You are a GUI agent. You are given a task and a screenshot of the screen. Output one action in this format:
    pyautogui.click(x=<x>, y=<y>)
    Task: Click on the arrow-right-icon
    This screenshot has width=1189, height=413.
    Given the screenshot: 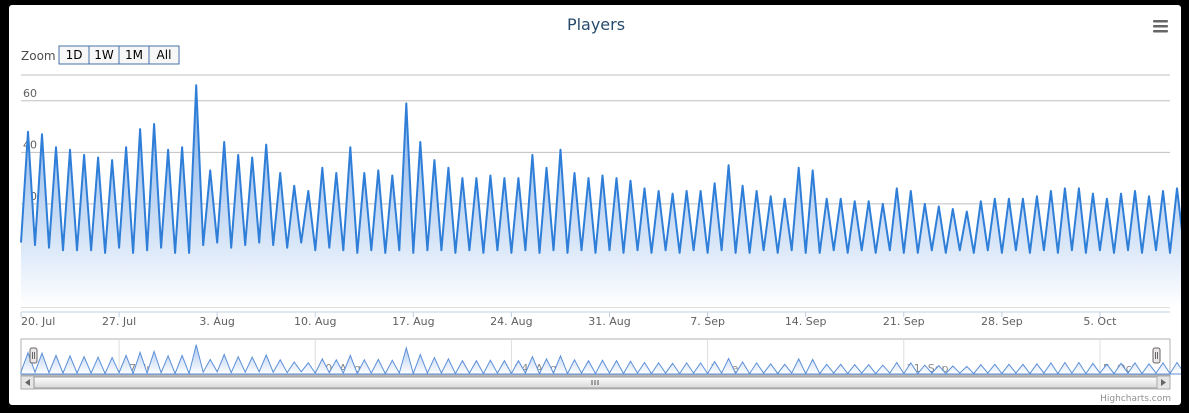 What is the action you would take?
    pyautogui.click(x=1163, y=382)
    